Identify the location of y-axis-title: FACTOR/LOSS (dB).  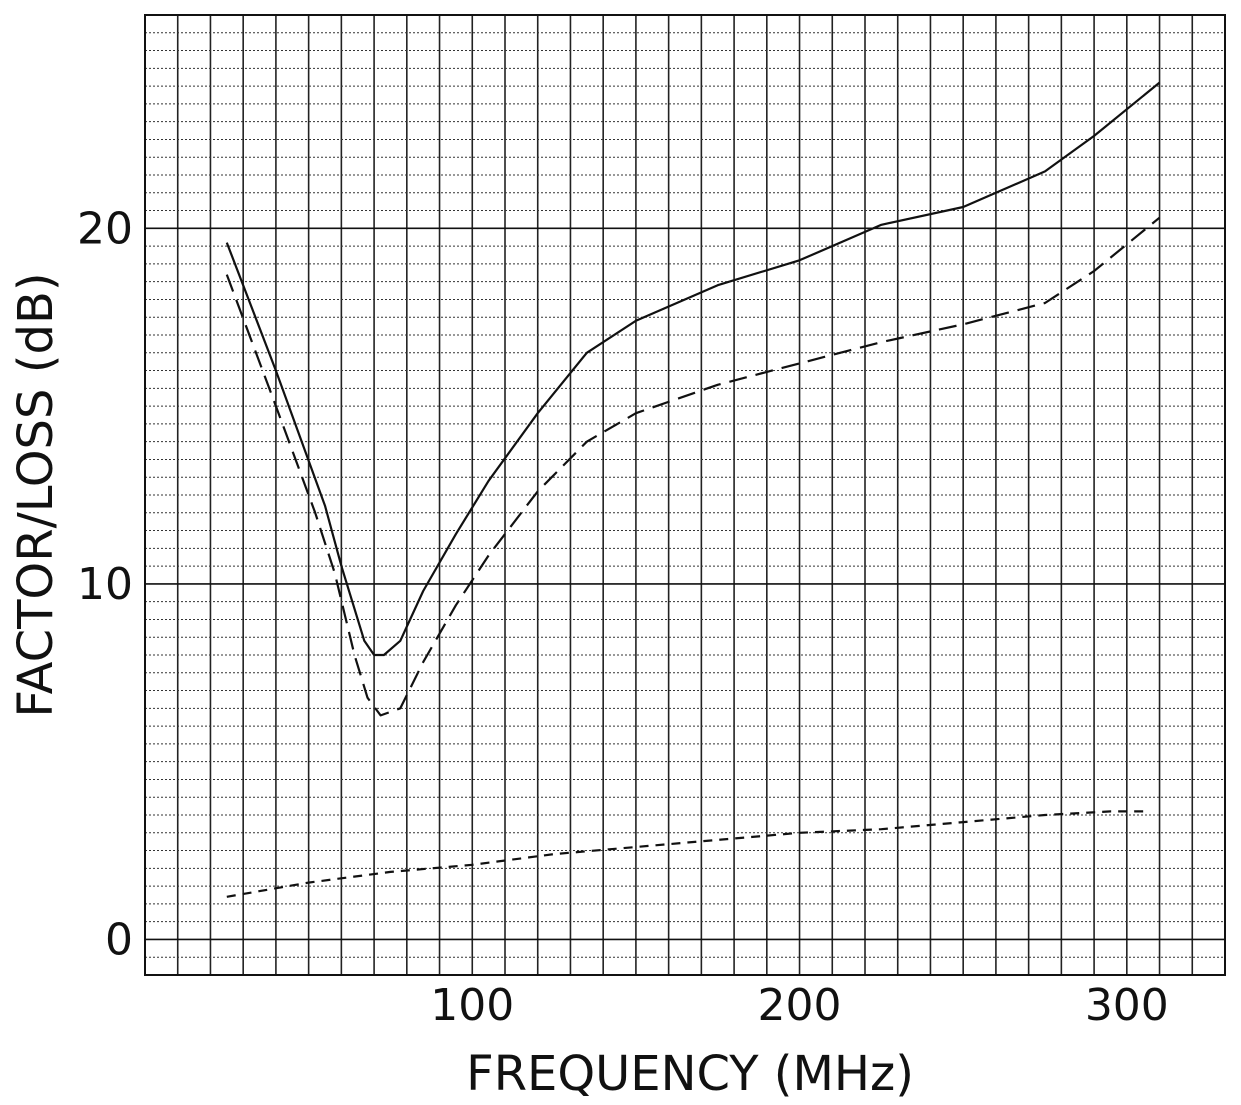
(36, 494).